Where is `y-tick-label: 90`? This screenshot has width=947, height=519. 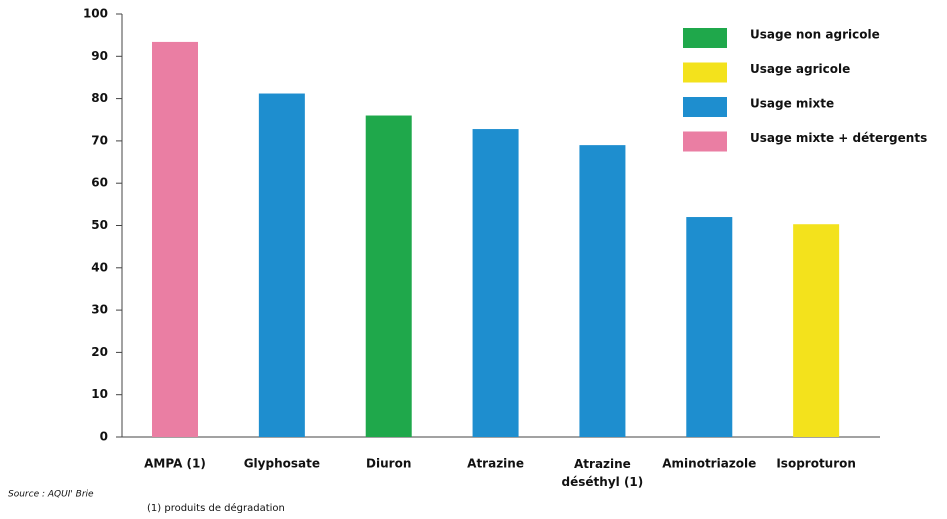 y-tick-label: 90 is located at coordinates (99, 56).